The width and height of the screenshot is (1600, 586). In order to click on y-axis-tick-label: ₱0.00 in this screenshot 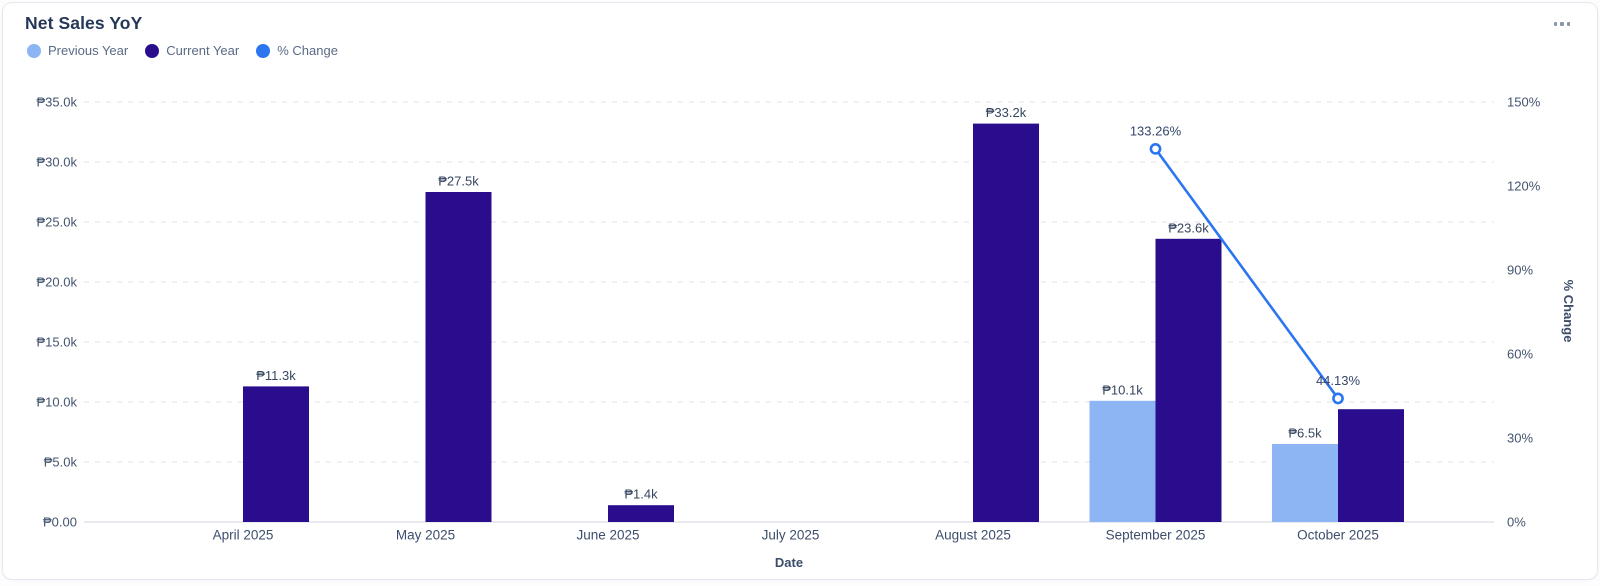, I will do `click(60, 522)`.